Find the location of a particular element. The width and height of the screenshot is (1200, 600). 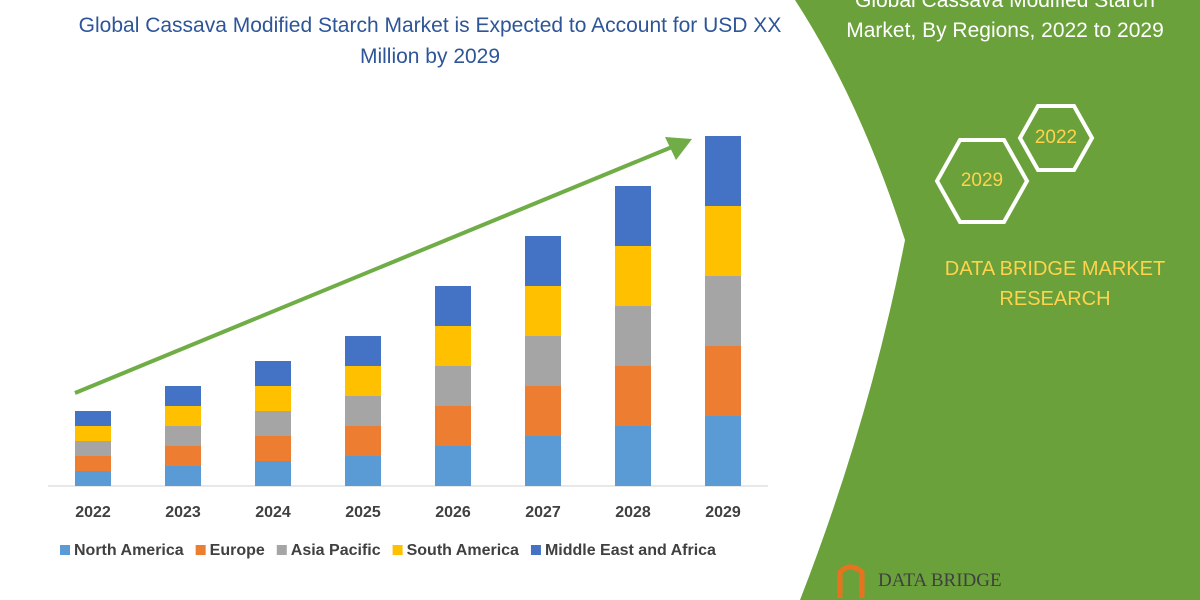

x-tick-label: 2029 is located at coordinates (723, 512).